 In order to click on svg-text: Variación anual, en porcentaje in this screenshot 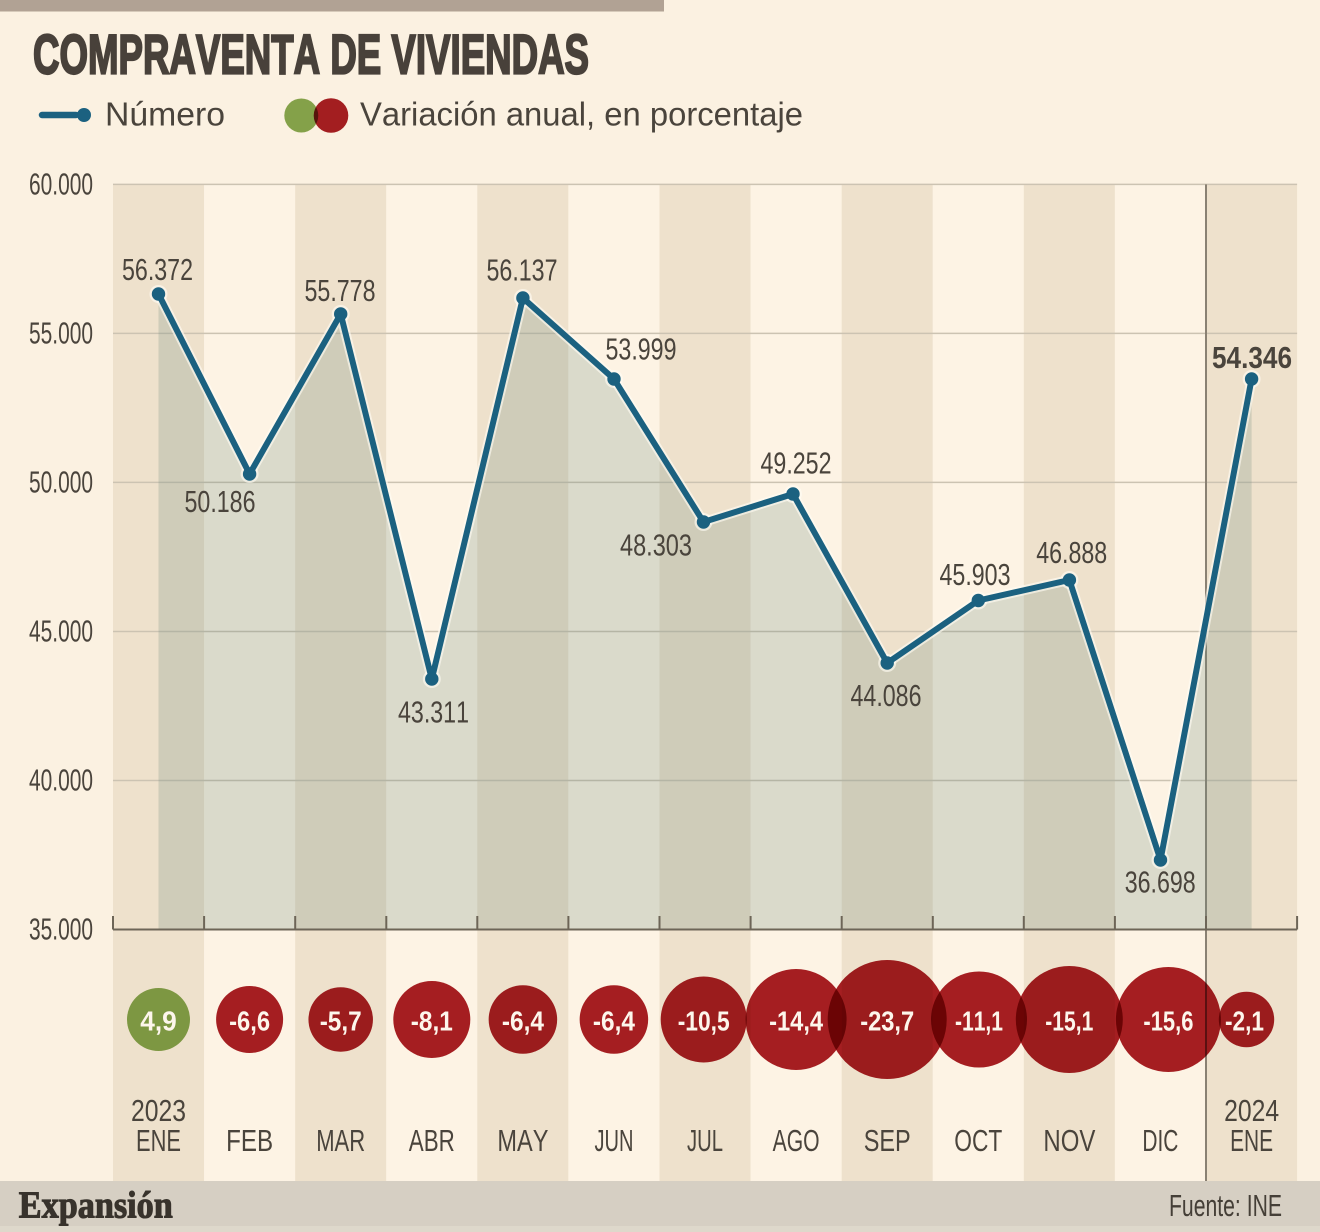, I will do `click(581, 114)`.